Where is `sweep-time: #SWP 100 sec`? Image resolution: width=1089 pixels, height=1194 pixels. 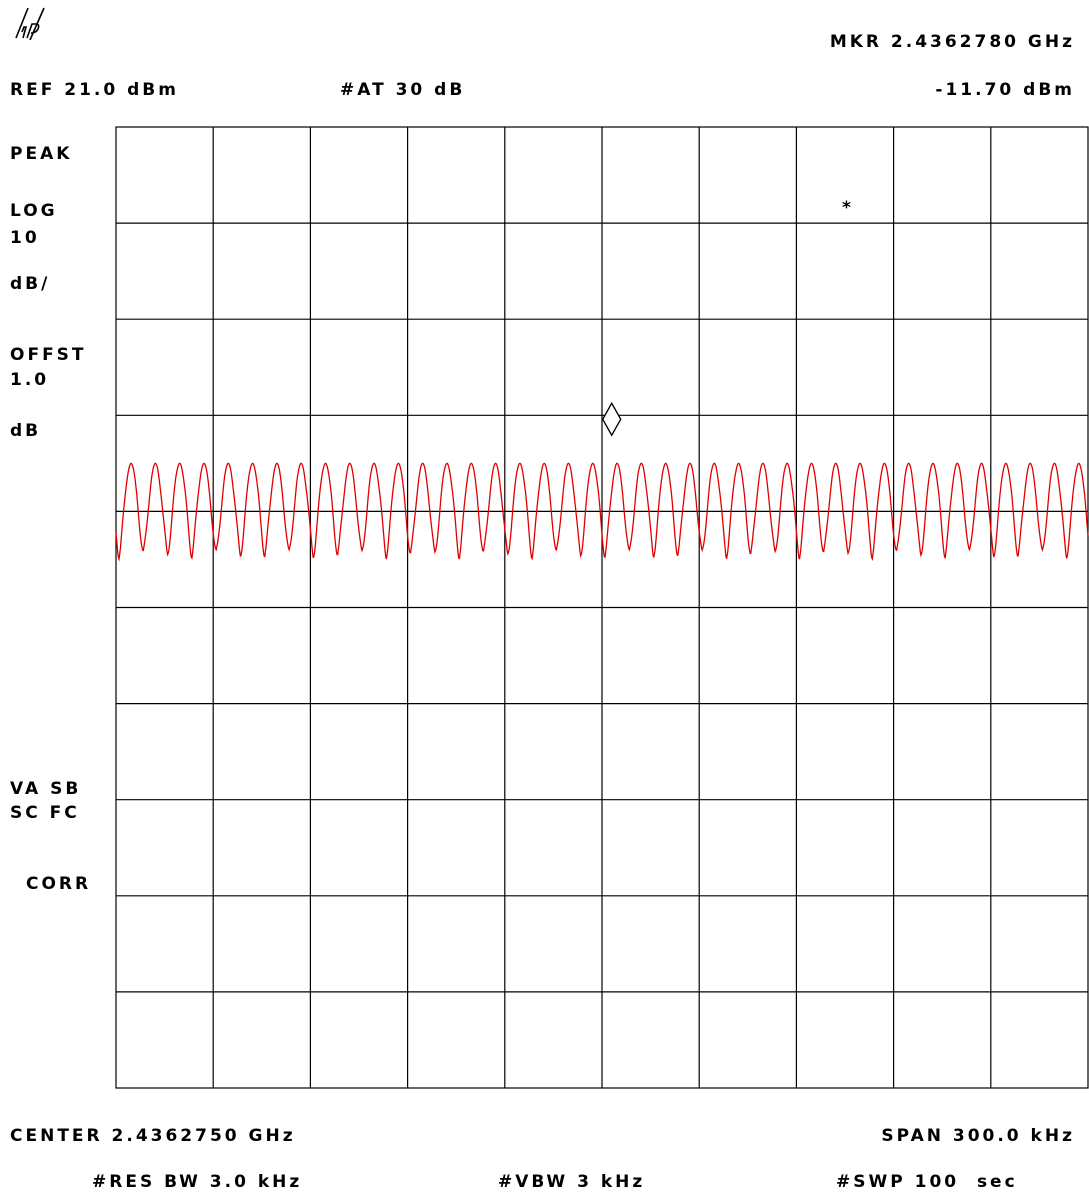 sweep-time: #SWP 100 sec is located at coordinates (927, 1182).